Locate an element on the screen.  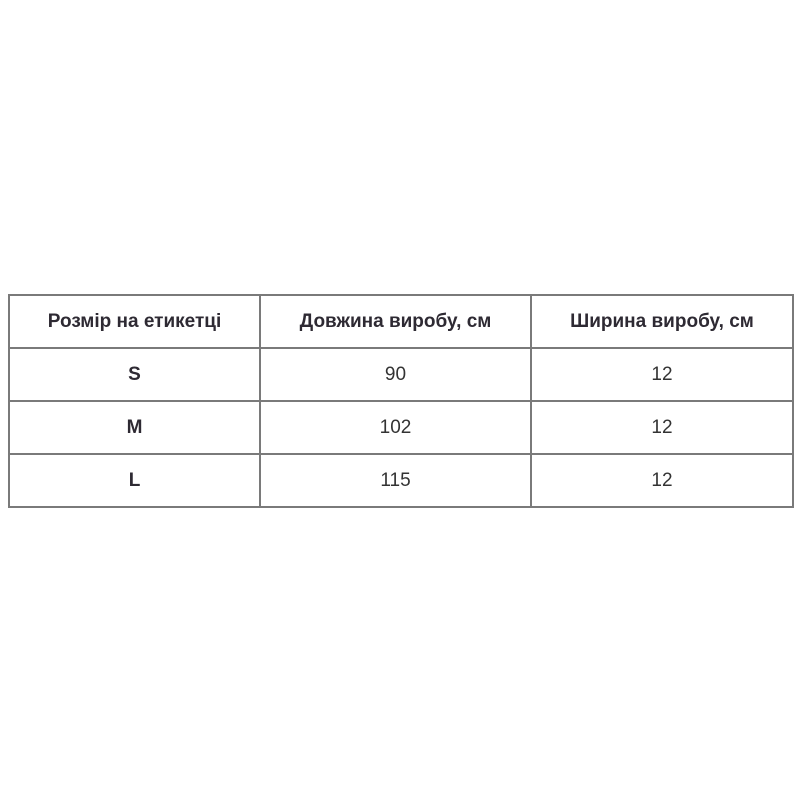
cell-length: 102 is located at coordinates (395, 427).